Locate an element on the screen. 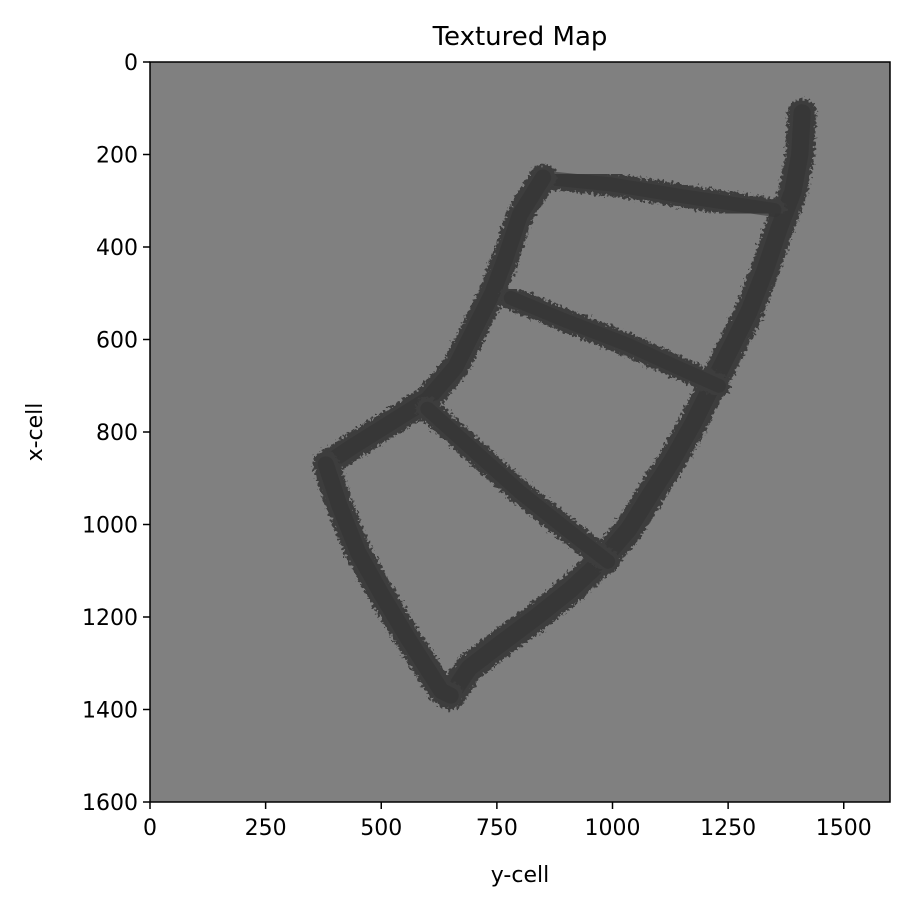  y-tick-label: 1400 is located at coordinates (110, 711).